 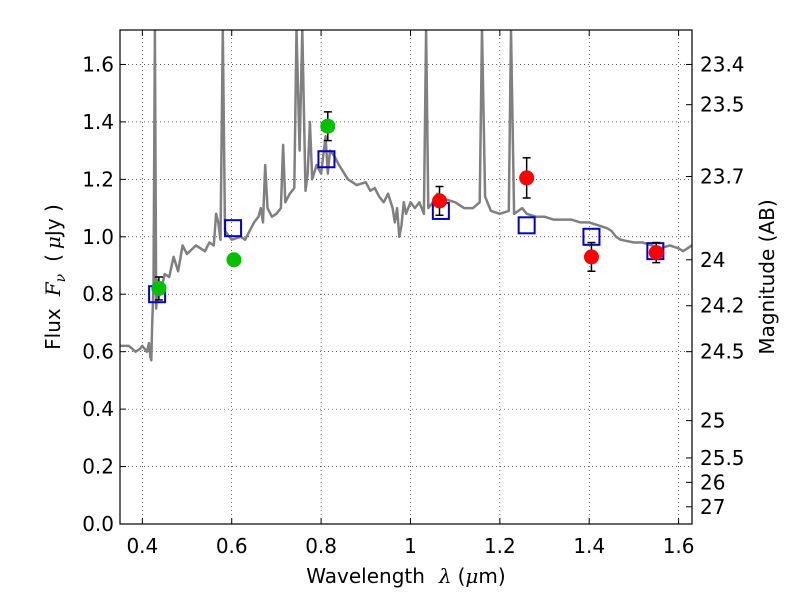 I want to click on y-tick-label: 0.4, so click(x=98, y=409).